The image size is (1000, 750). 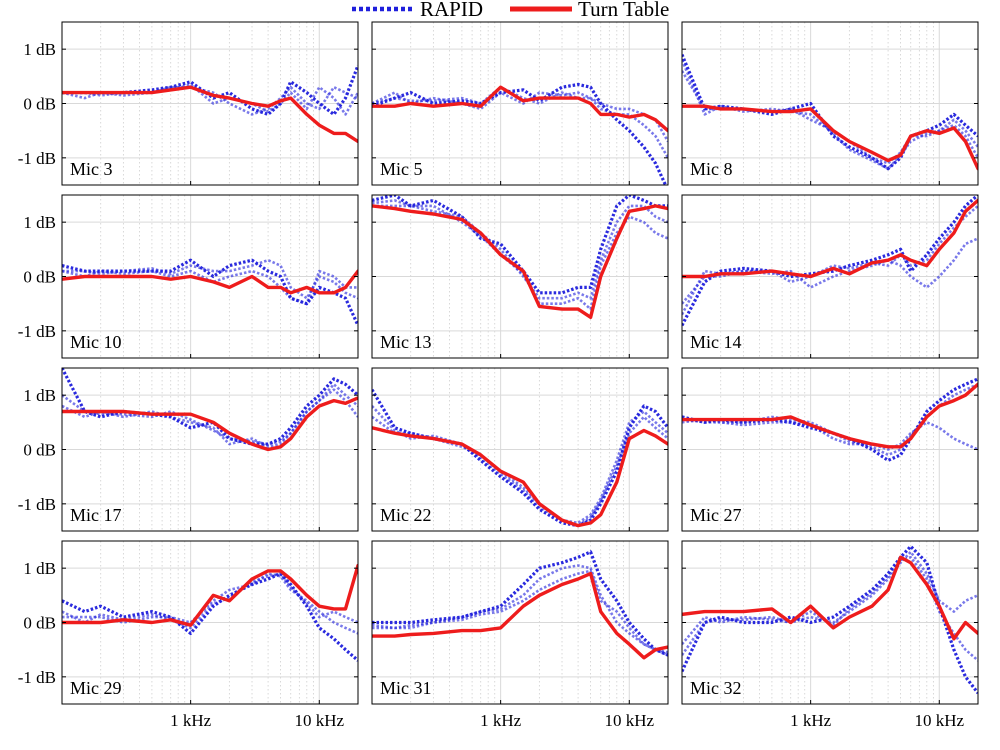 I want to click on panel-label: Mic 17, so click(x=96, y=515).